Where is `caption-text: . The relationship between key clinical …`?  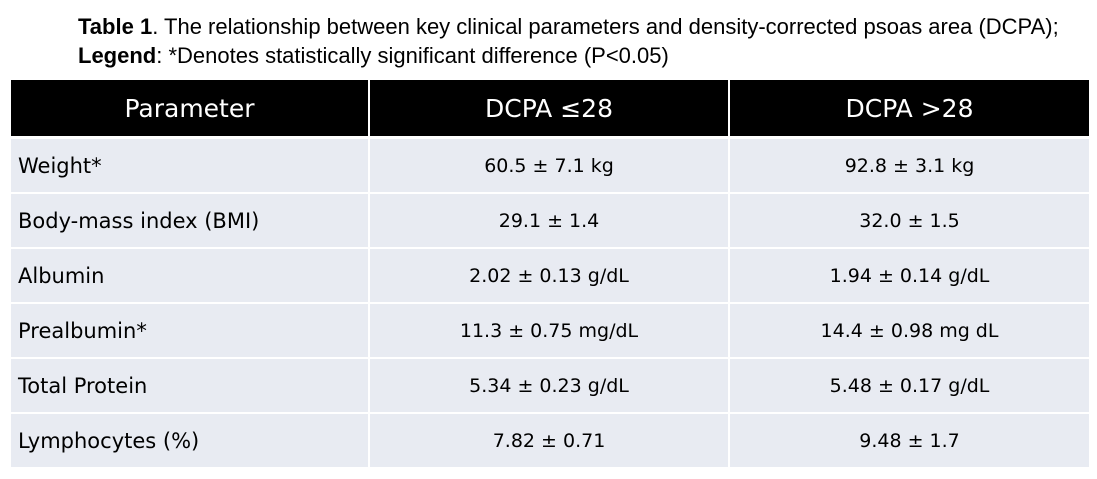
caption-text: . The relationship between key clinical … is located at coordinates (605, 26).